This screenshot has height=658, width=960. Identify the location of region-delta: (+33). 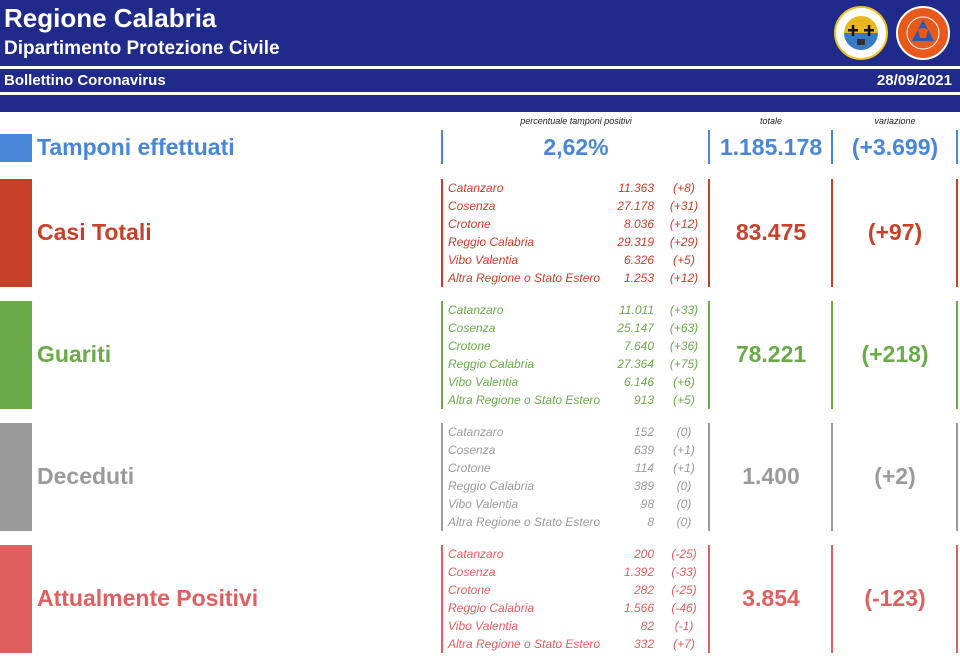
(684, 310).